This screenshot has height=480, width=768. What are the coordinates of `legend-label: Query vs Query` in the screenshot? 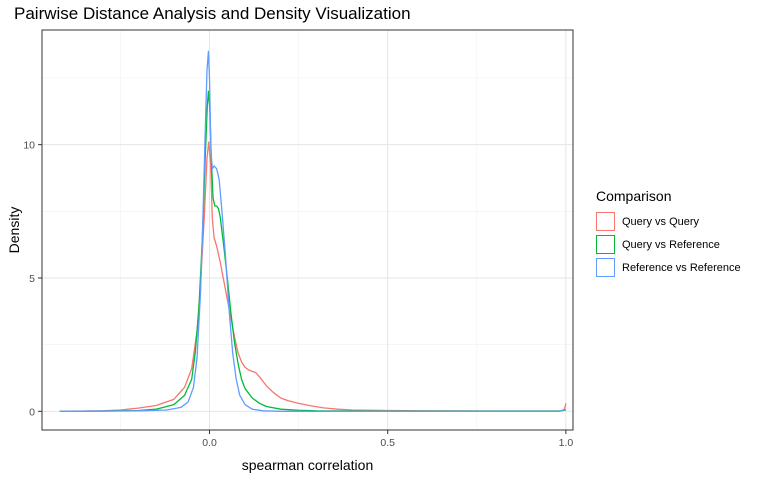 It's located at (661, 221).